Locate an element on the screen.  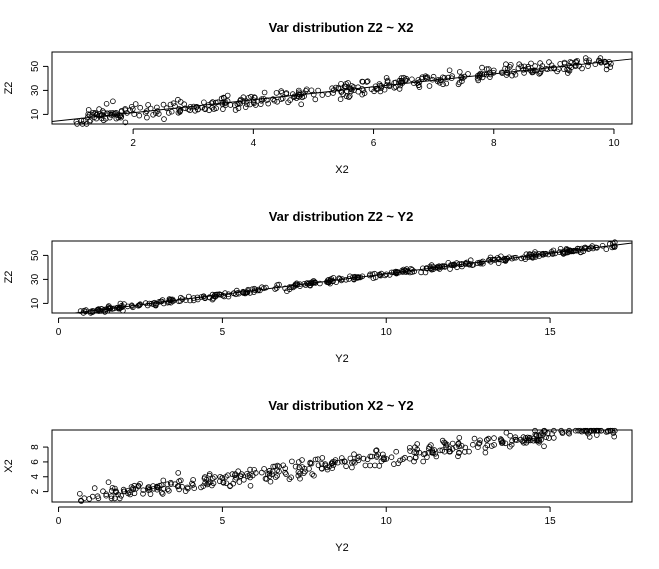
chart-title: Var distribution Z2 ~ Y2 is located at coordinates (341, 216).